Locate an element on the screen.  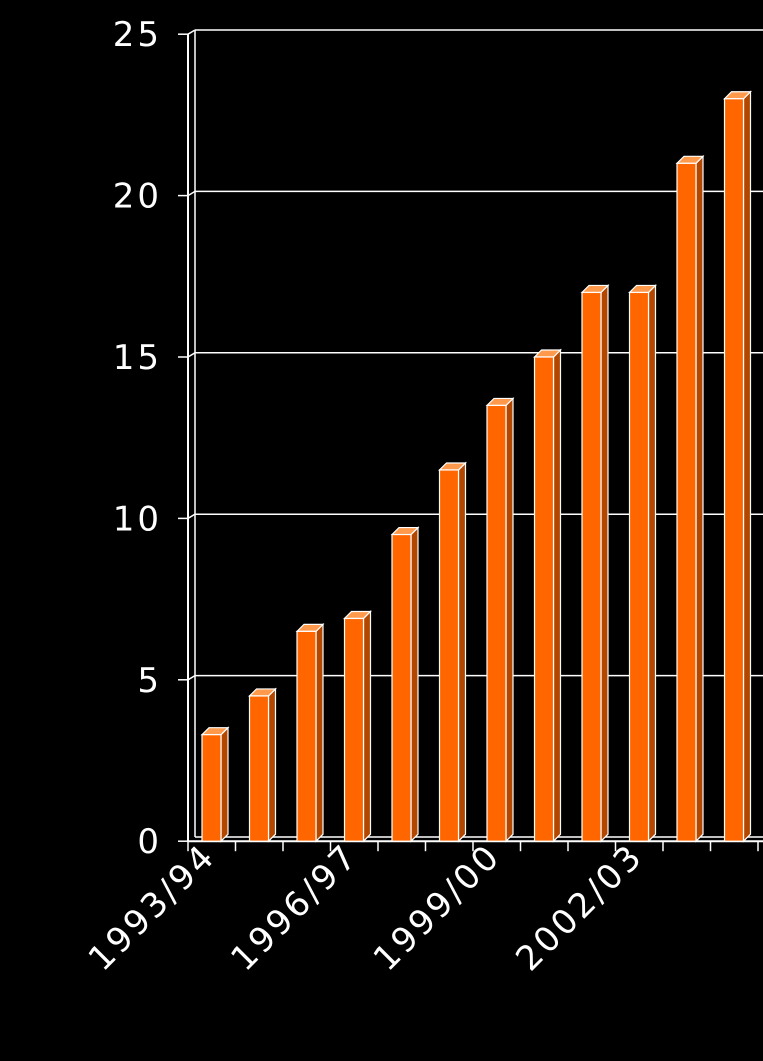
y-tick-label: 25 is located at coordinates (137, 35).